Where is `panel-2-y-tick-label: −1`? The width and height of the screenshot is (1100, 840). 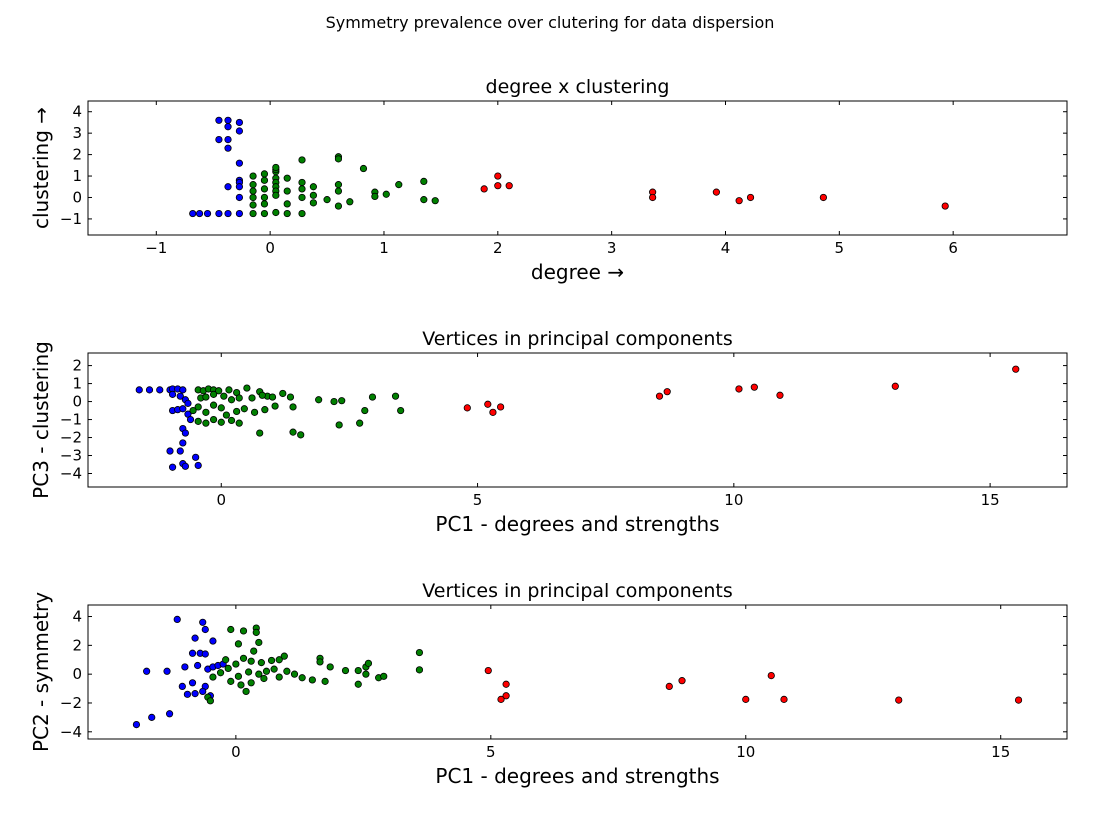 panel-2-y-tick-label: −1 is located at coordinates (71, 420).